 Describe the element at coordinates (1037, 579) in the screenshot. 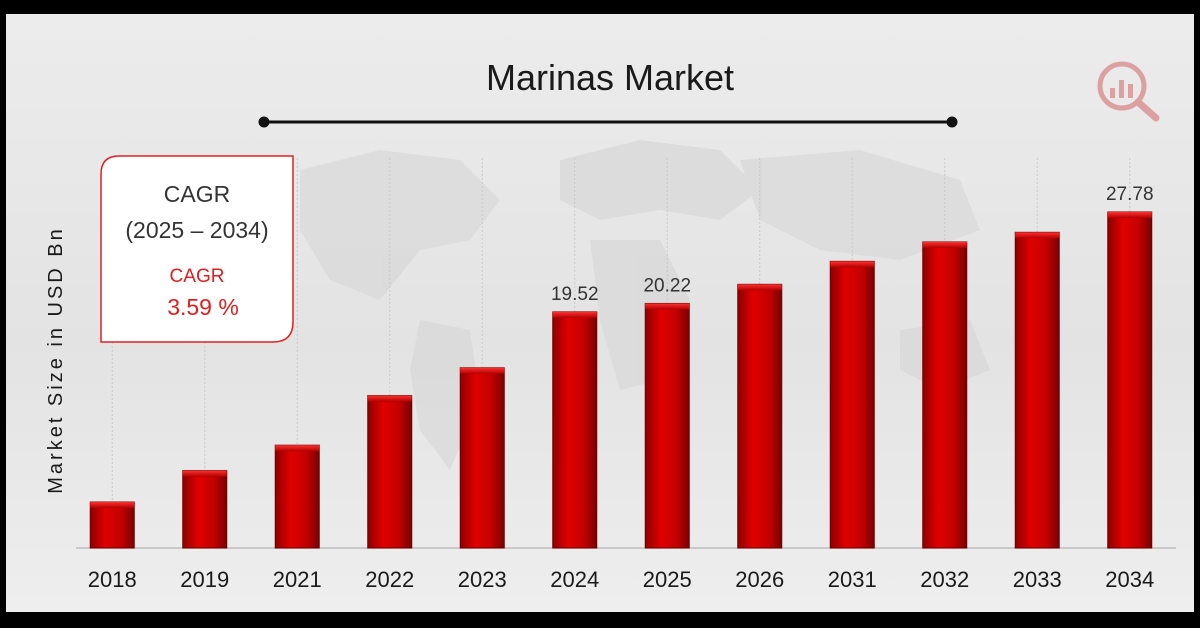

I see `x-tick-2033: 2033` at that location.